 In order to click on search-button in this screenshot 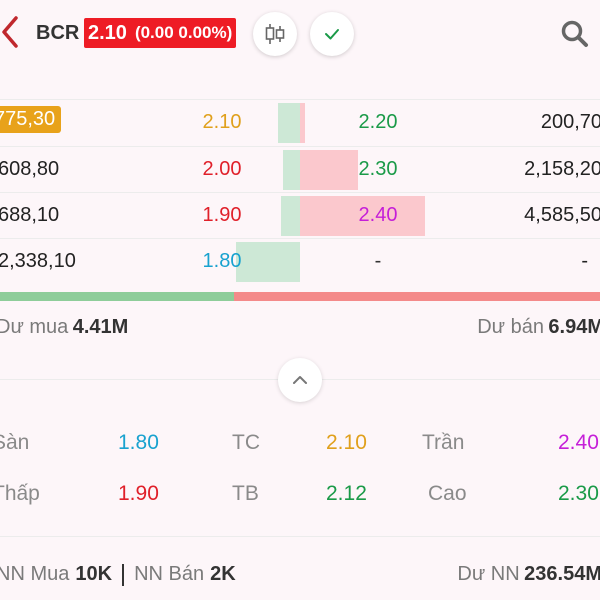, I will do `click(580, 34)`.